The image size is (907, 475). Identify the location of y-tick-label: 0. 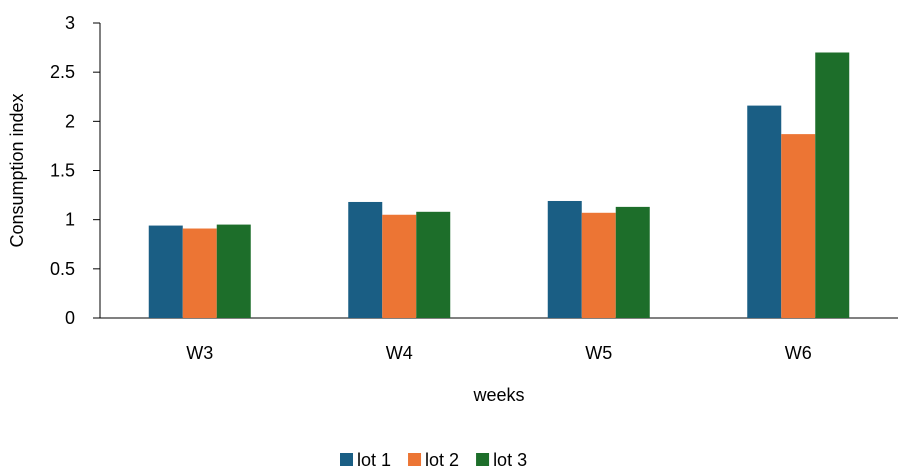
(70, 318).